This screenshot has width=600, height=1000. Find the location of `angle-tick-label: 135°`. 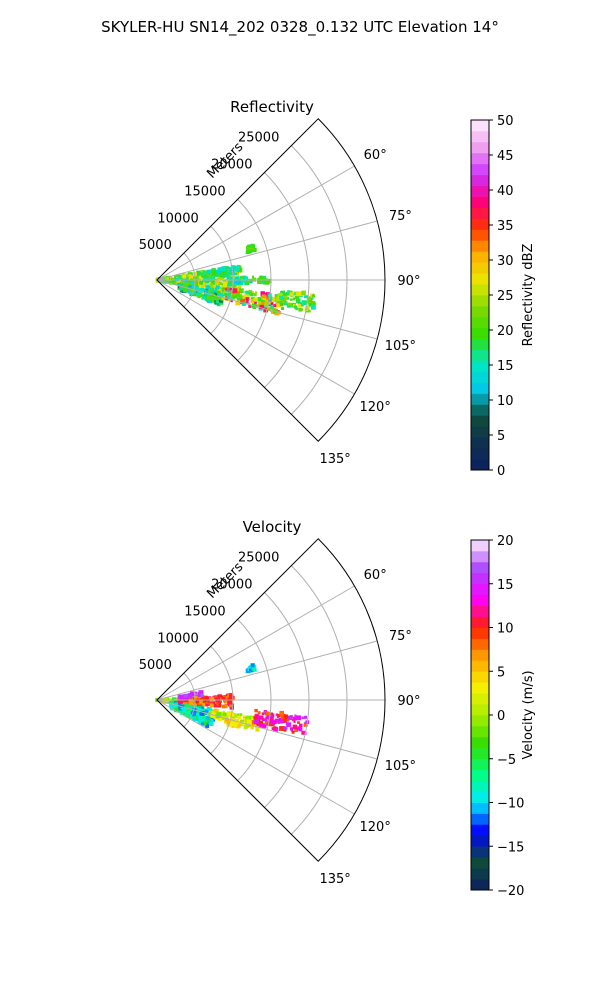

angle-tick-label: 135° is located at coordinates (334, 459).